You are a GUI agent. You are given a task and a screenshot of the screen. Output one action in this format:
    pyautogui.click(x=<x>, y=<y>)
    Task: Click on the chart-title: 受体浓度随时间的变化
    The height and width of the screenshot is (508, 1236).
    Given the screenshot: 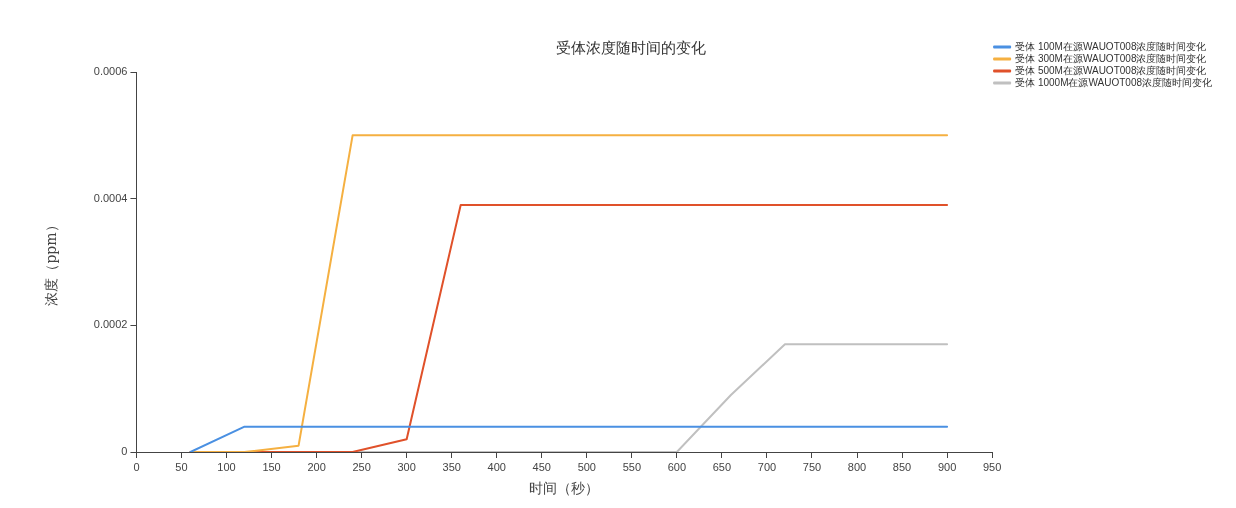 What is the action you would take?
    pyautogui.click(x=631, y=48)
    